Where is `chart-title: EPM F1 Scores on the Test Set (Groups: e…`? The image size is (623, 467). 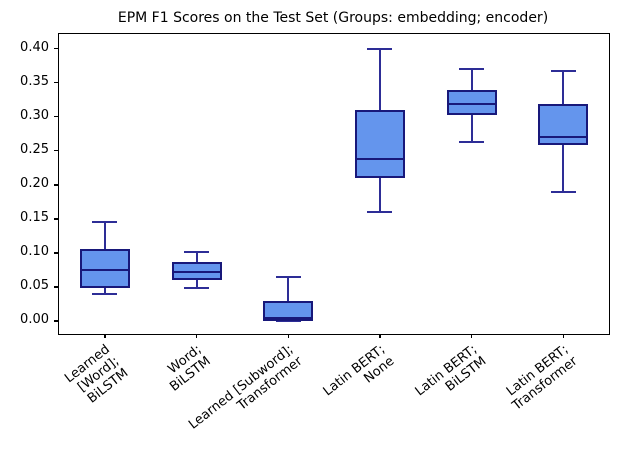
chart-title: EPM F1 Scores on the Test Set (Groups: e… is located at coordinates (333, 18).